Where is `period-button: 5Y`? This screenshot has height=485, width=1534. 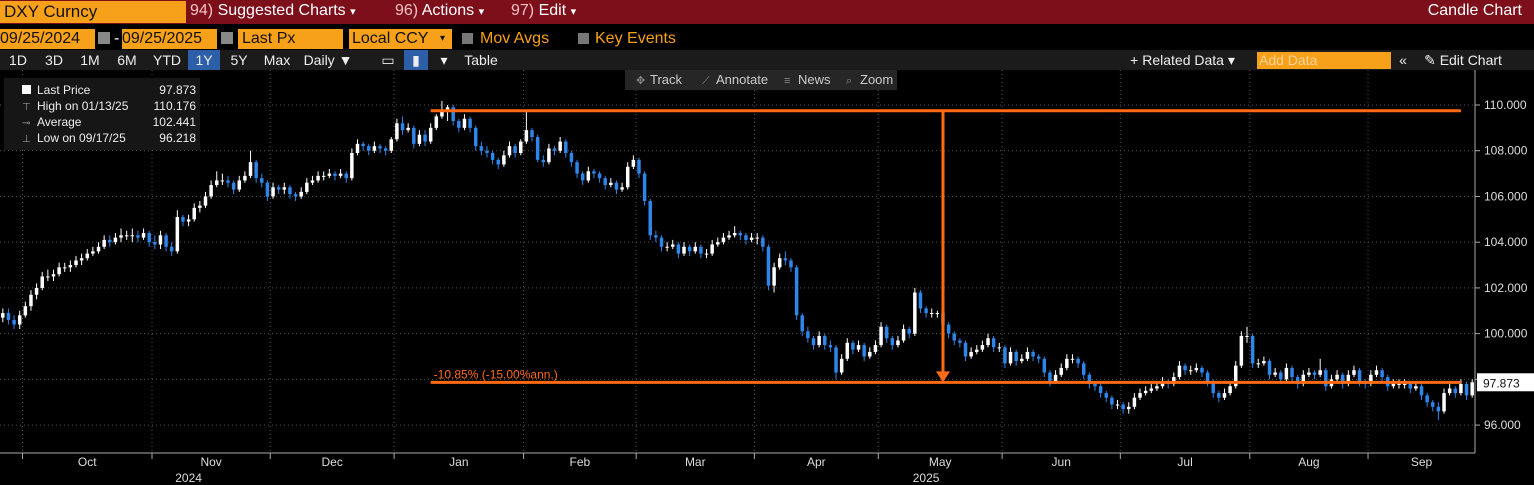
period-button: 5Y is located at coordinates (239, 60).